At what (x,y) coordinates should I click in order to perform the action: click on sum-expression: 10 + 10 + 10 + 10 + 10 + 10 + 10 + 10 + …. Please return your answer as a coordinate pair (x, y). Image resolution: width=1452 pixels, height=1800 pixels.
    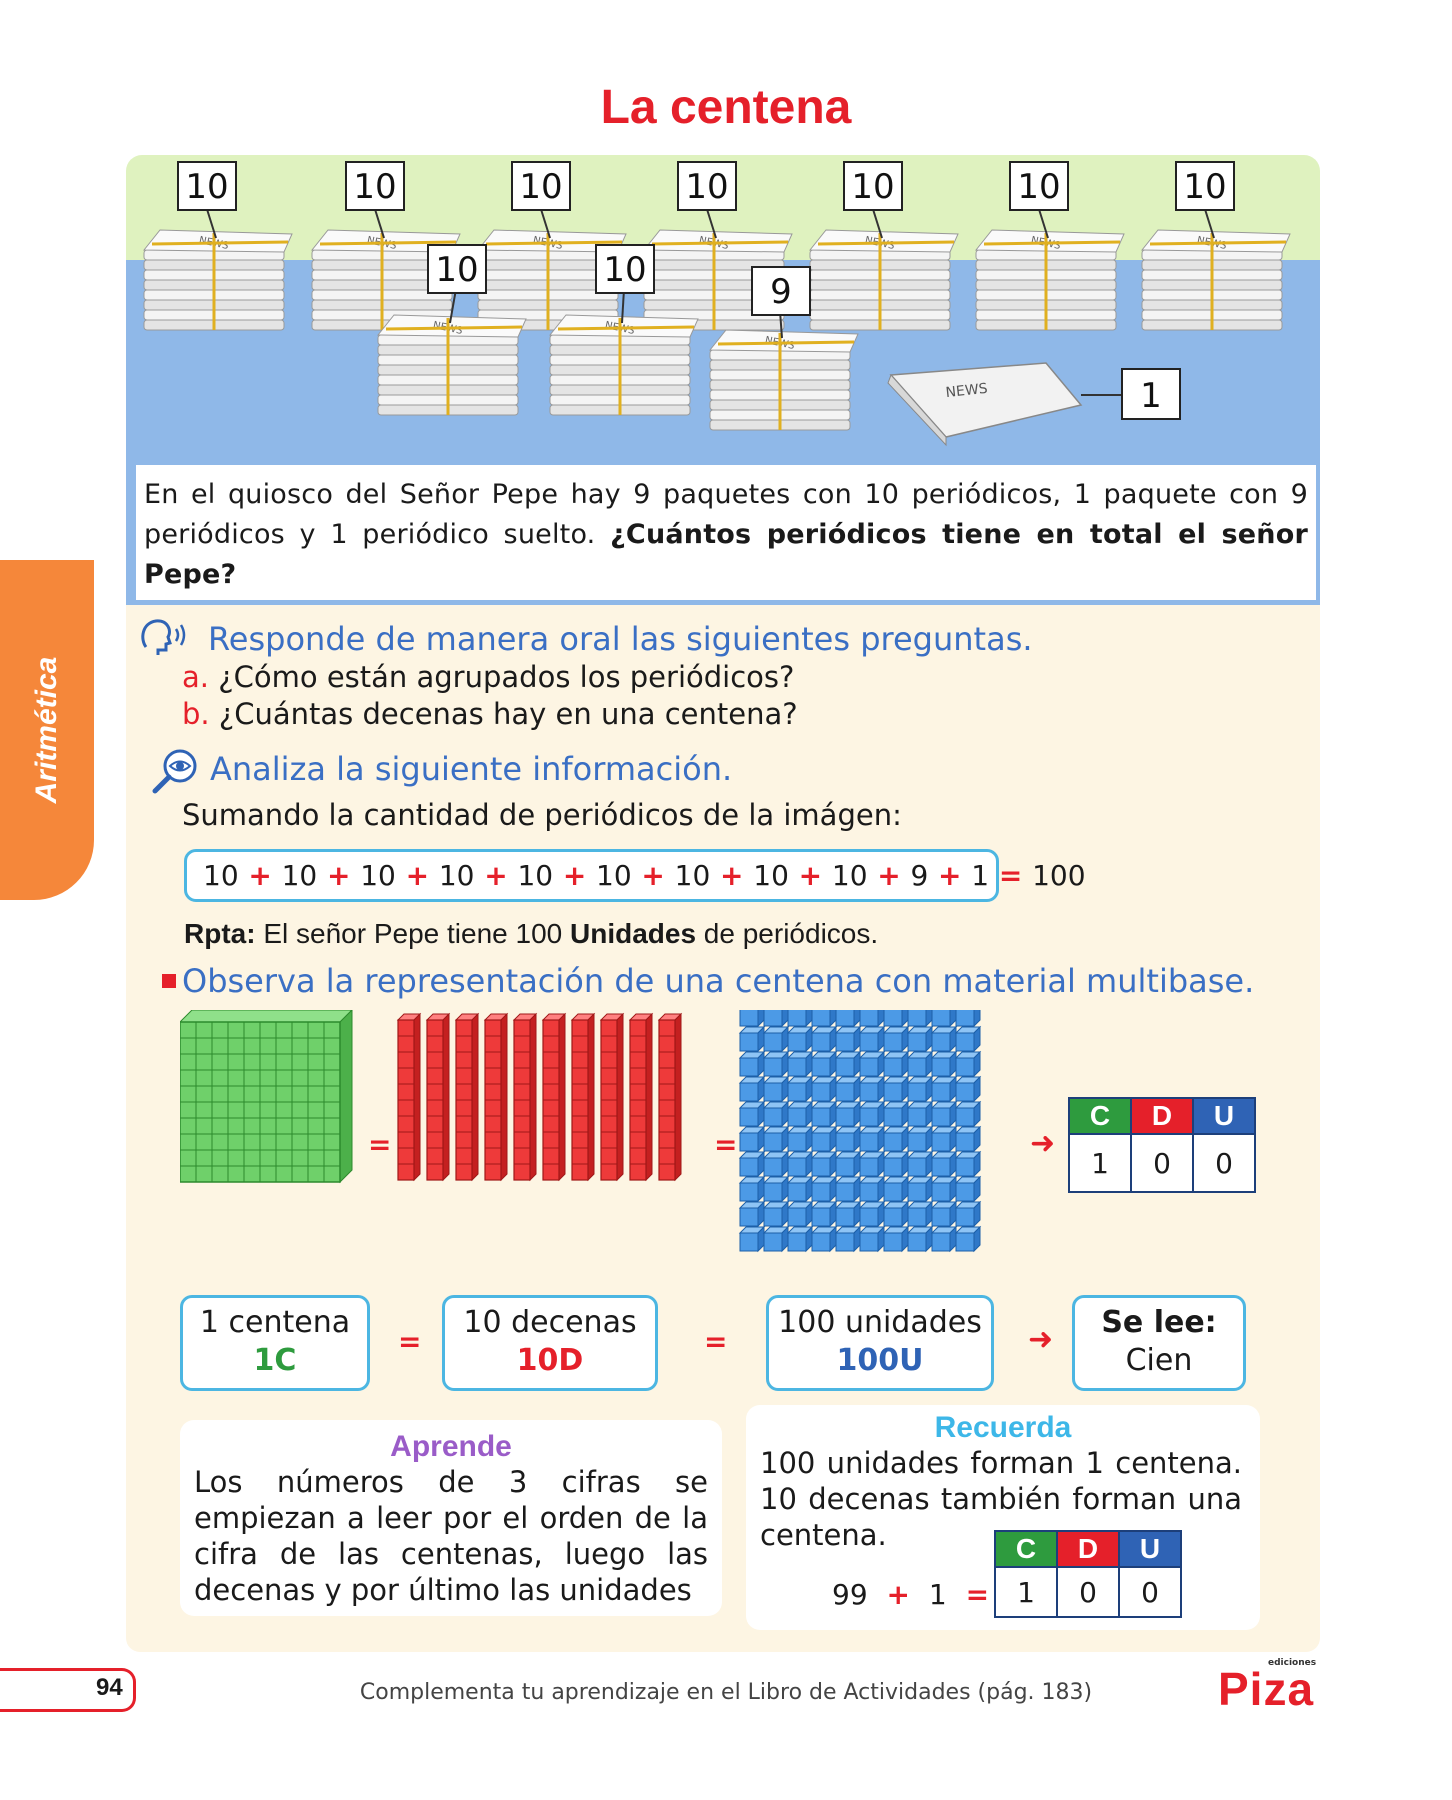
    Looking at the image, I should click on (635, 875).